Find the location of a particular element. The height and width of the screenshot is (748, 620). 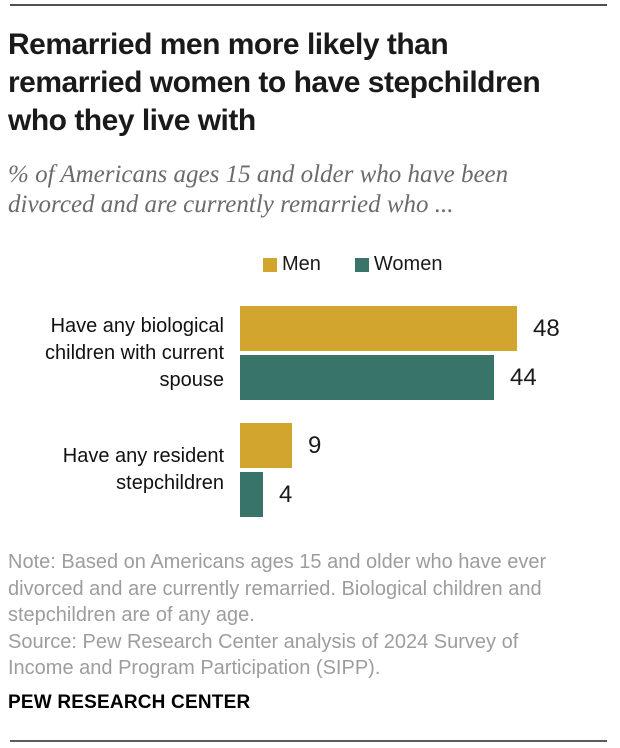

bar-women-group0 is located at coordinates (367, 377).